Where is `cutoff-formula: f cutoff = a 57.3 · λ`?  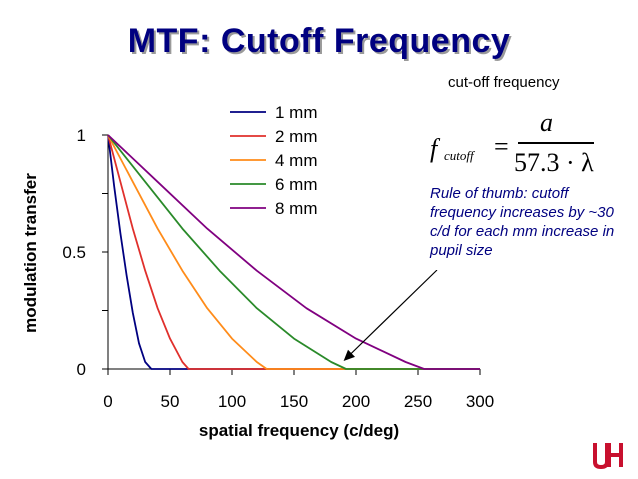
cutoff-formula: f cutoff = a 57.3 · λ is located at coordinates (520, 147).